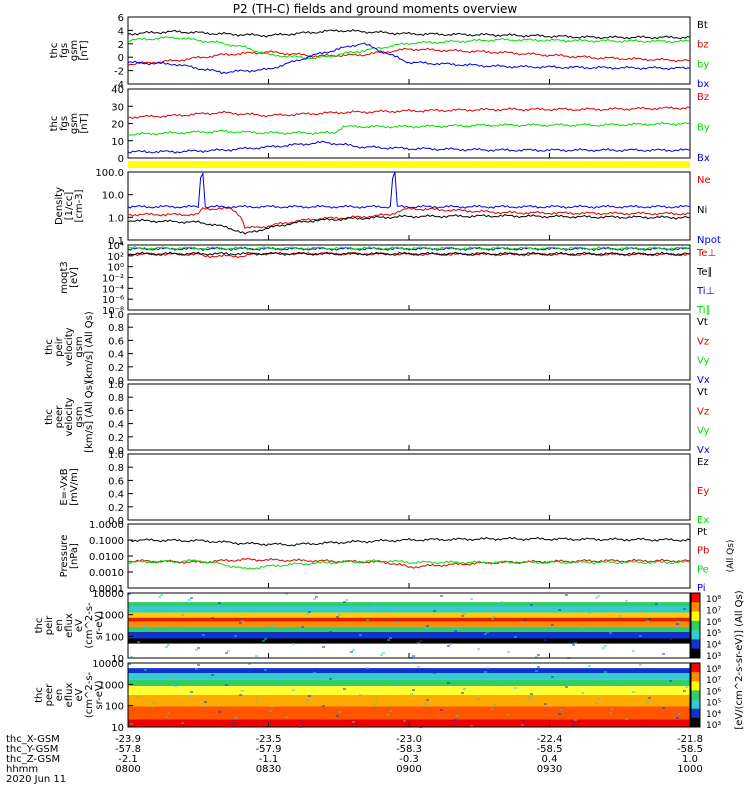 This screenshot has height=804, width=750. Describe the element at coordinates (116, 368) in the screenshot. I see `y-tick-label: 0.2` at that location.